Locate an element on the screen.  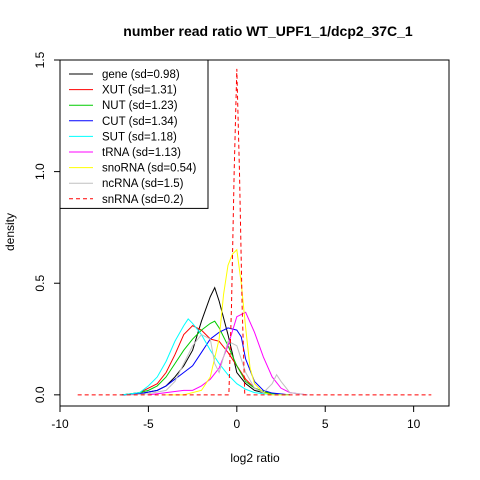
legend-label: SUT (sd=1.18) is located at coordinates (139, 137).